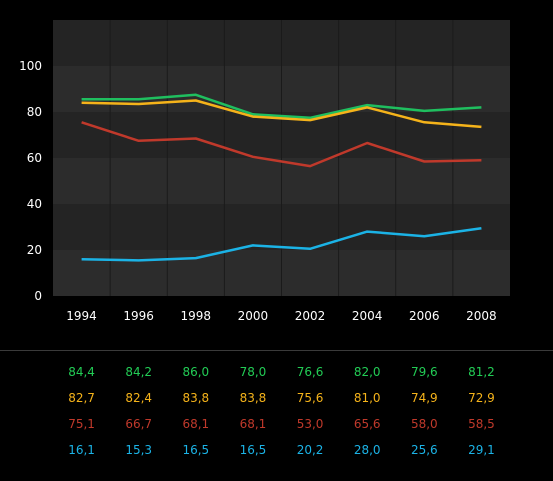 Image resolution: width=553 pixels, height=481 pixels. Describe the element at coordinates (34, 204) in the screenshot. I see `y-tick-label: 40` at that location.